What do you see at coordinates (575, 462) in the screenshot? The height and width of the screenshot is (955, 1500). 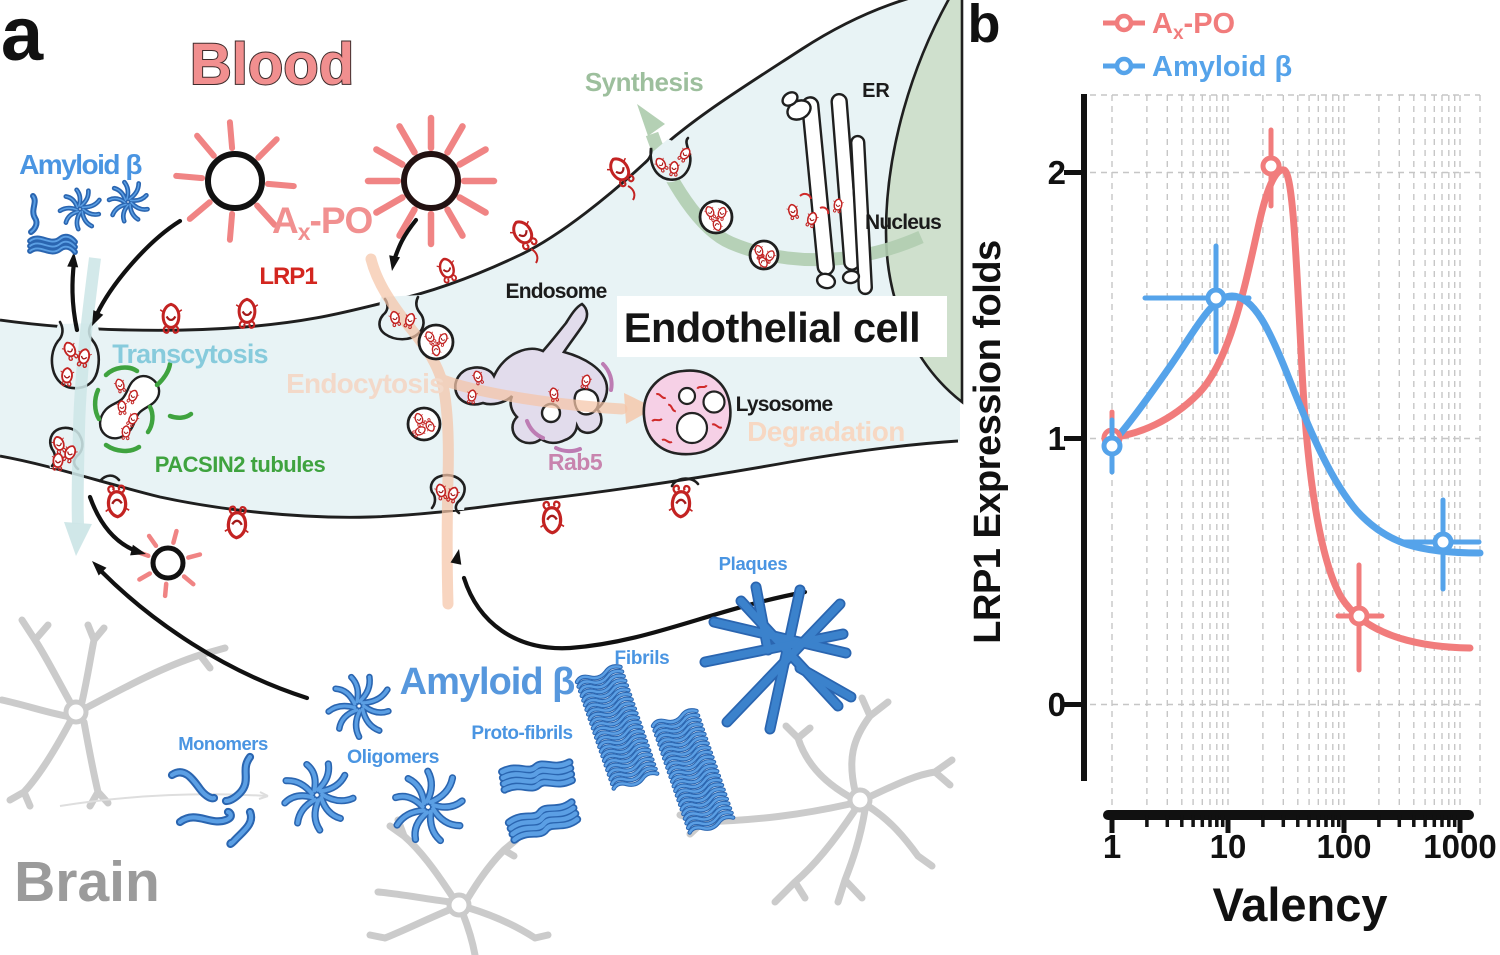 I see `svg-text: Rab5` at bounding box center [575, 462].